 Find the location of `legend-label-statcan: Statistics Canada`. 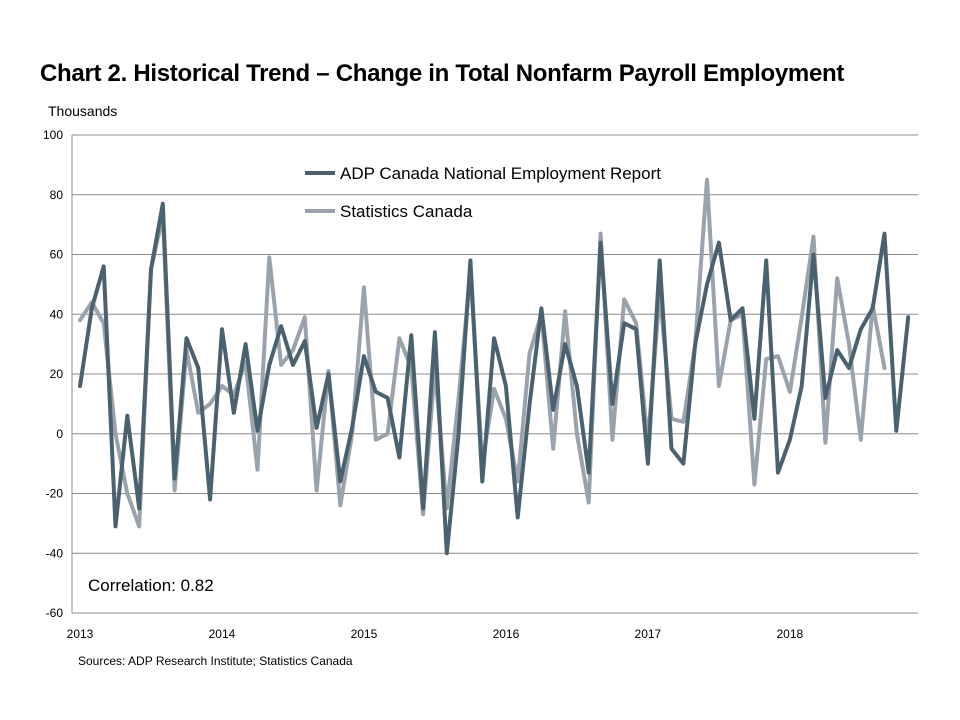

legend-label-statcan: Statistics Canada is located at coordinates (406, 211).